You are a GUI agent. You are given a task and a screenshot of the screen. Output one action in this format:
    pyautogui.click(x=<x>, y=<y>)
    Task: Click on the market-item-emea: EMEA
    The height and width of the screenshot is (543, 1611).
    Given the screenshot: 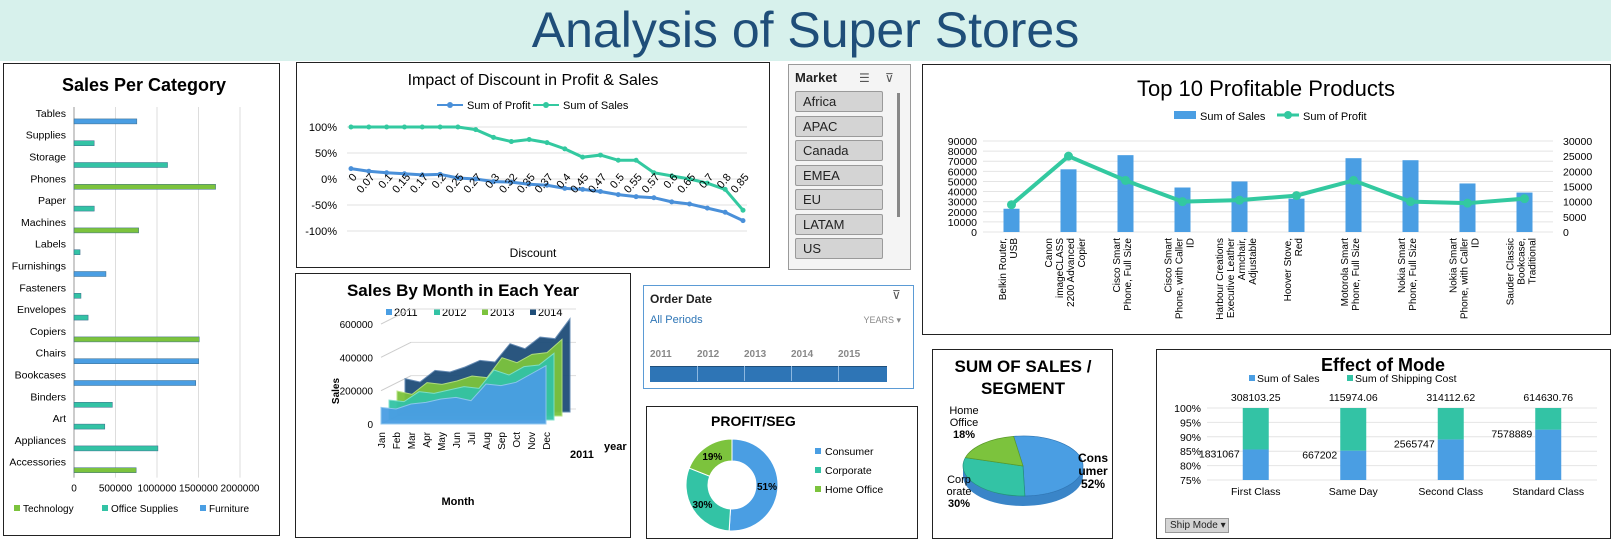 What is the action you would take?
    pyautogui.click(x=839, y=175)
    